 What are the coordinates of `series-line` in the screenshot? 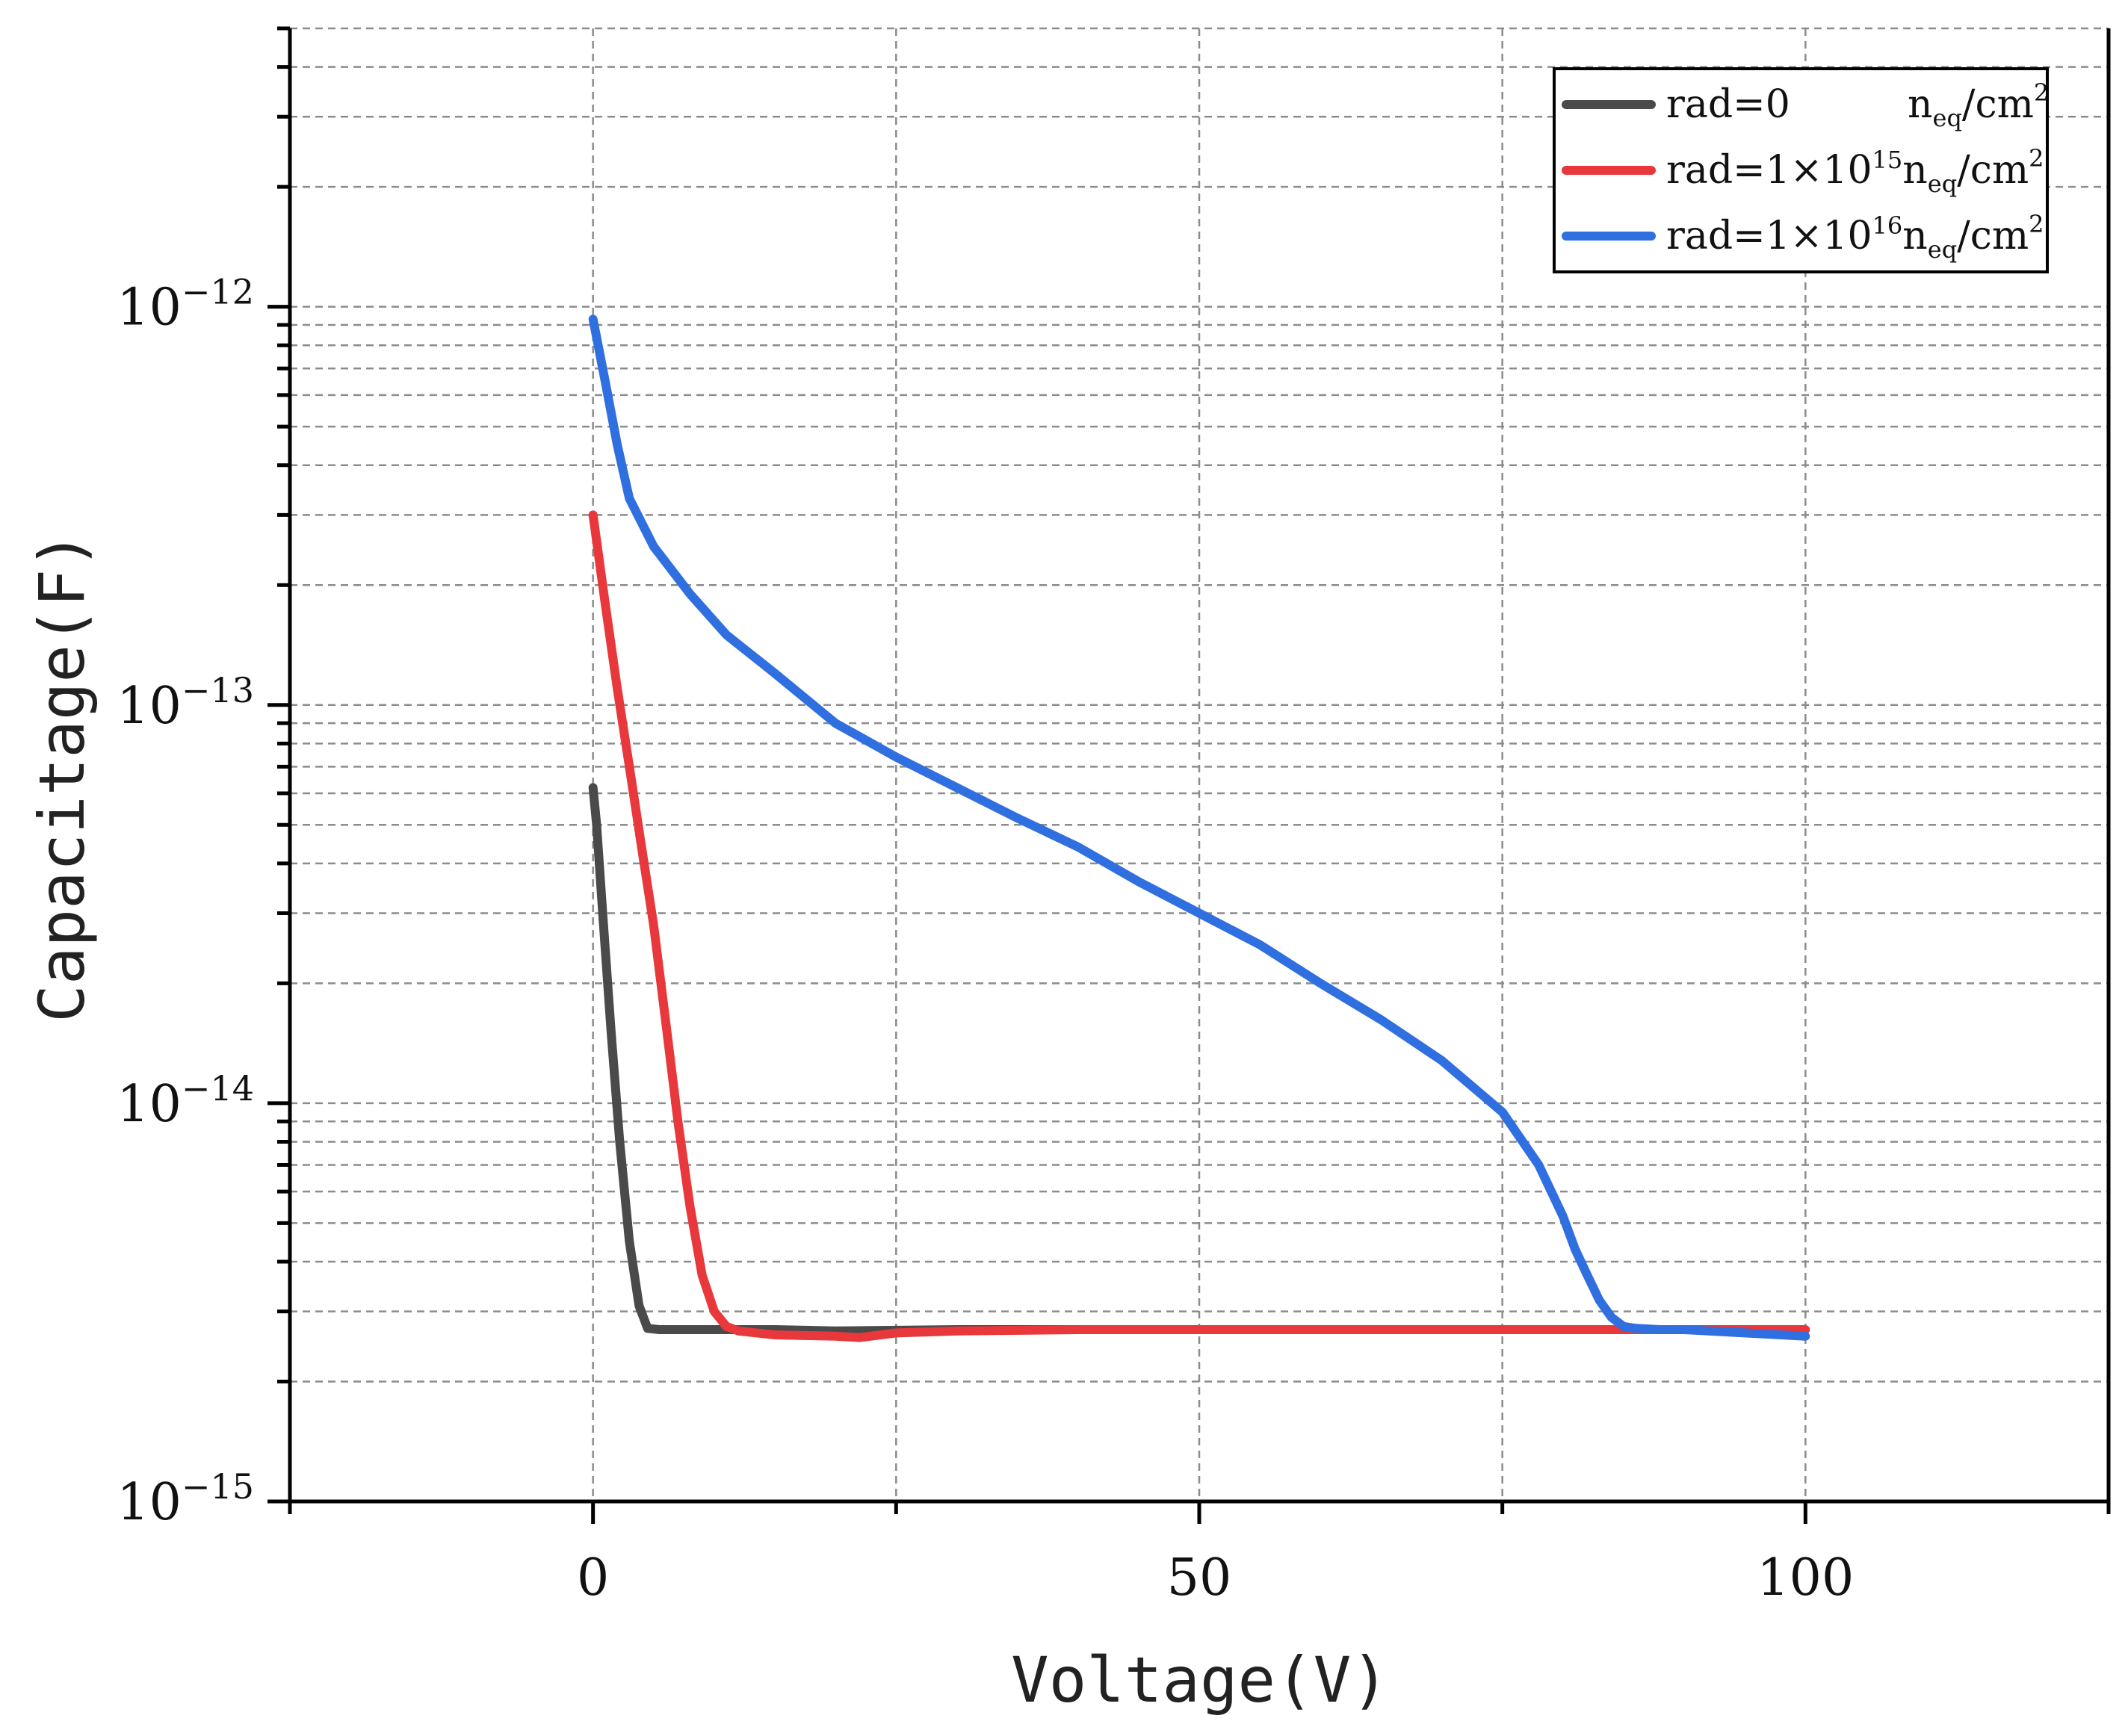 It's located at (835, 1059).